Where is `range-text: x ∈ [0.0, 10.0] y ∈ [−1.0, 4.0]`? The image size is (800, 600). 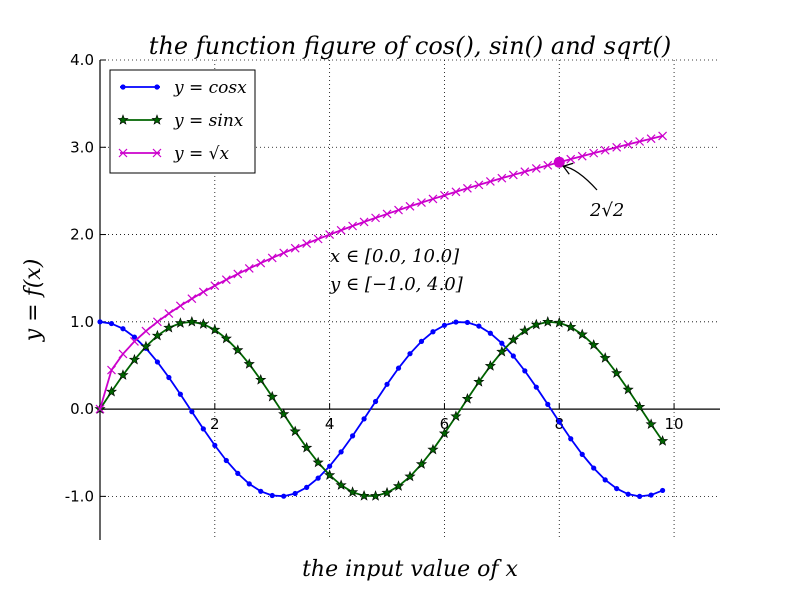 range-text: x ∈ [0.0, 10.0] y ∈ [−1.0, 4.0] is located at coordinates (396, 270).